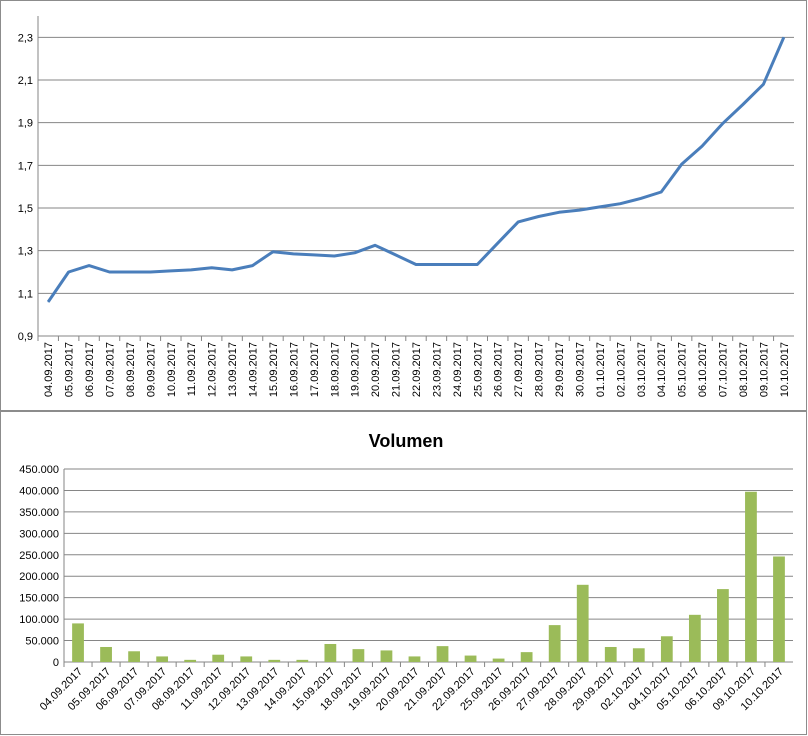  What do you see at coordinates (39, 556) in the screenshot?
I see `y-tick-label: 250.000` at bounding box center [39, 556].